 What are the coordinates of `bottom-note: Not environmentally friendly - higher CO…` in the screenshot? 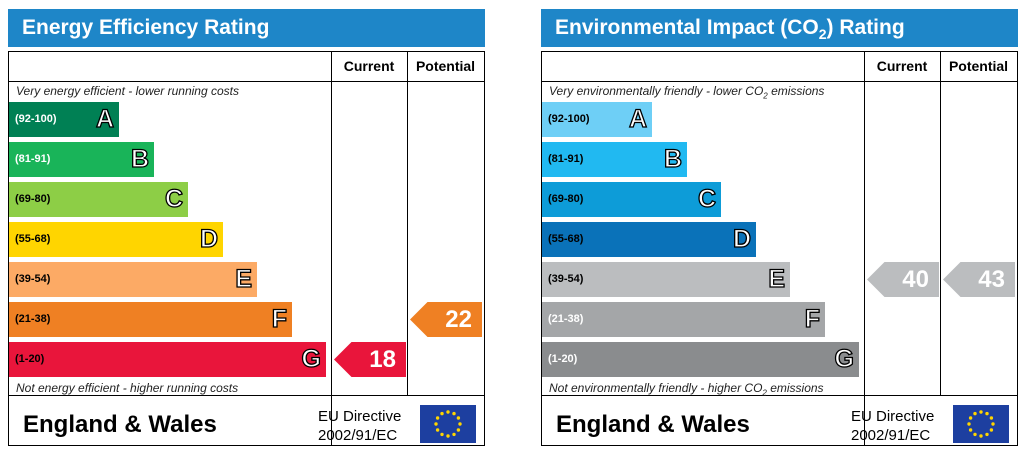 It's located at (686, 389).